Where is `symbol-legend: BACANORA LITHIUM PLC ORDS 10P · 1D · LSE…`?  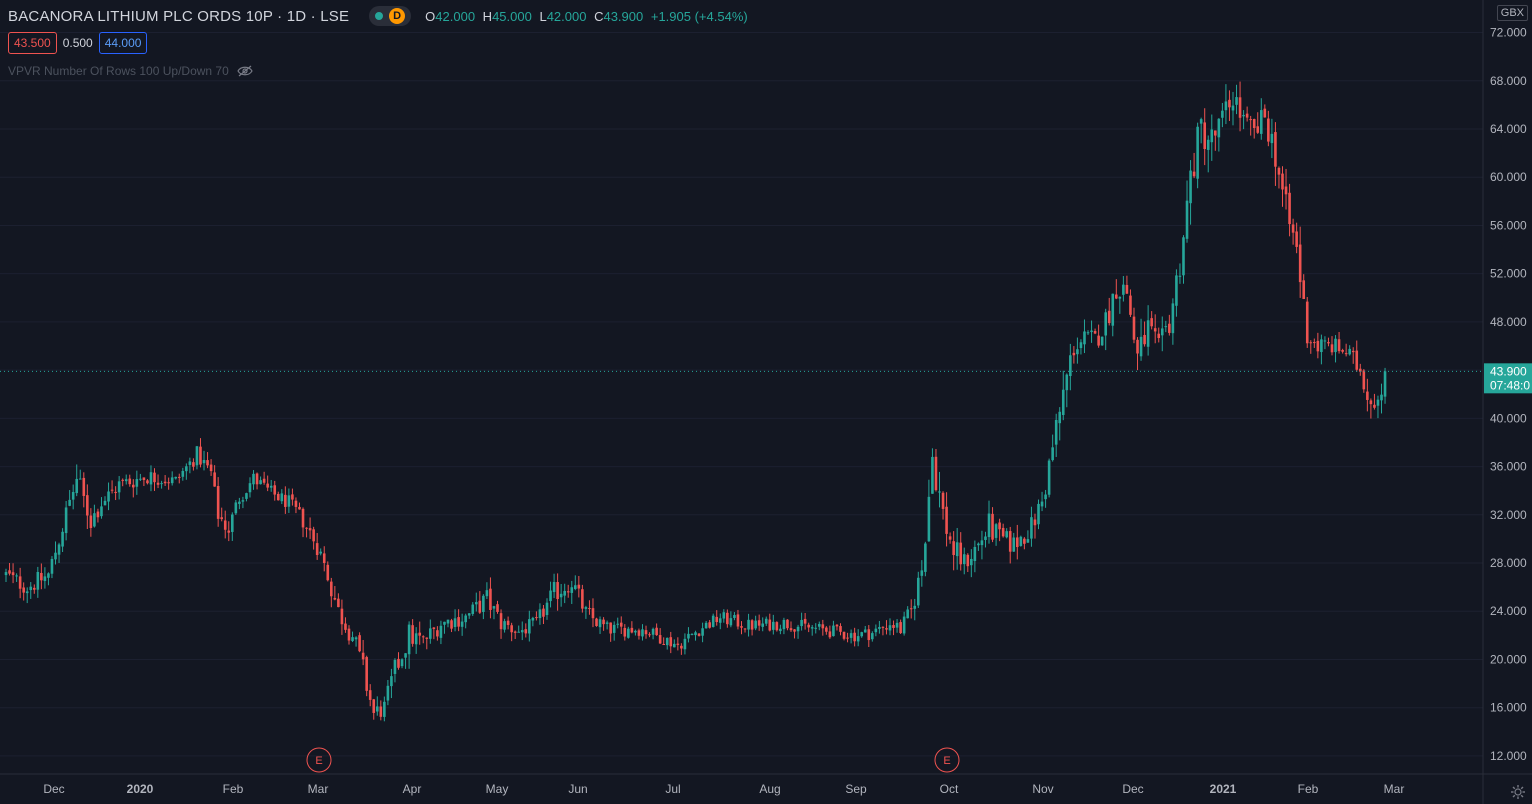 symbol-legend: BACANORA LITHIUM PLC ORDS 10P · 1D · LSE… is located at coordinates (380, 16).